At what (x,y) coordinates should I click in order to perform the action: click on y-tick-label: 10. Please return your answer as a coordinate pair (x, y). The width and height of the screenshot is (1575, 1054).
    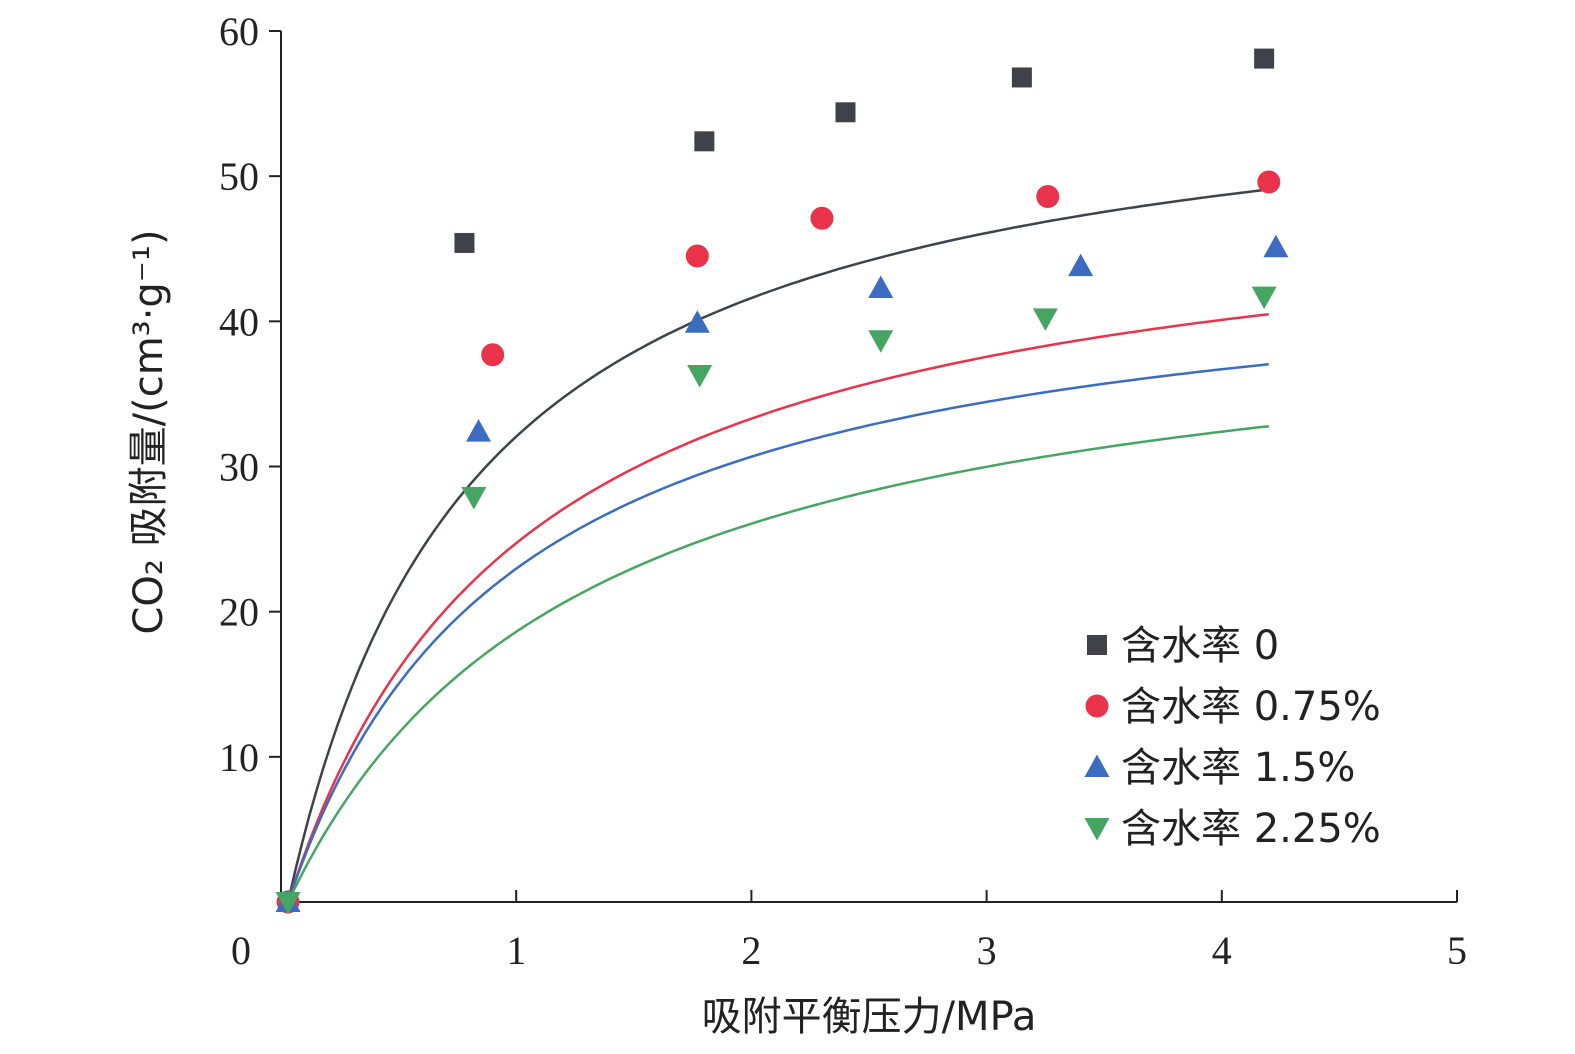
    Looking at the image, I should click on (239, 757).